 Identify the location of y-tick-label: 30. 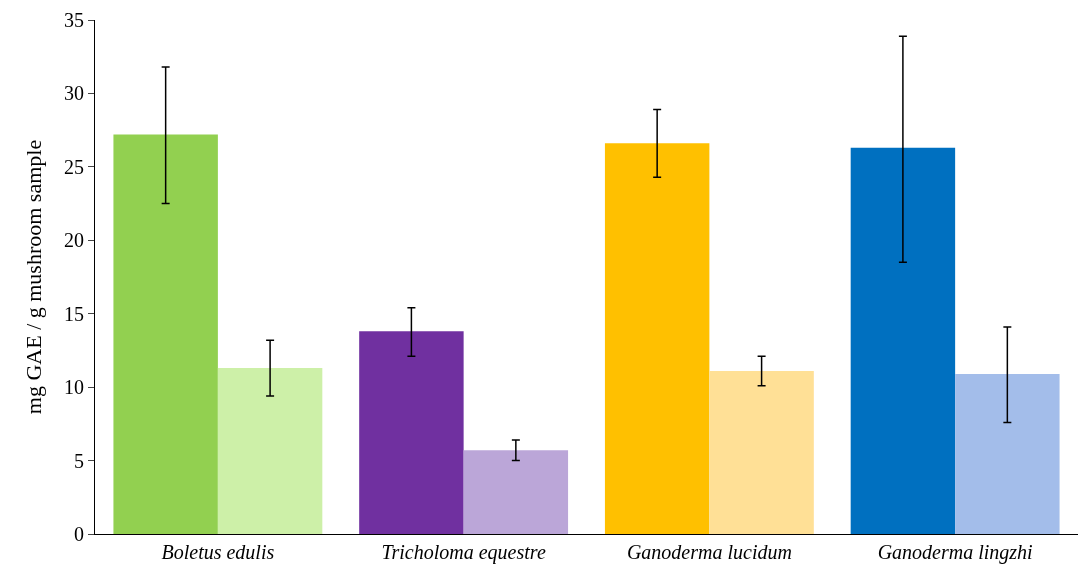
(74, 93).